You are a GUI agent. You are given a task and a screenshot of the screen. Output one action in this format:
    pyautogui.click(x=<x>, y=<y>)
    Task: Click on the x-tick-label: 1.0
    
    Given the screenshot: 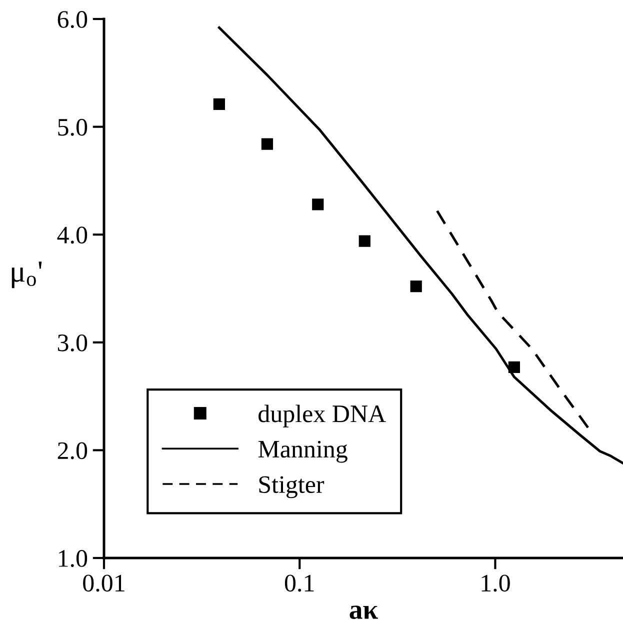 What is the action you would take?
    pyautogui.click(x=496, y=583)
    